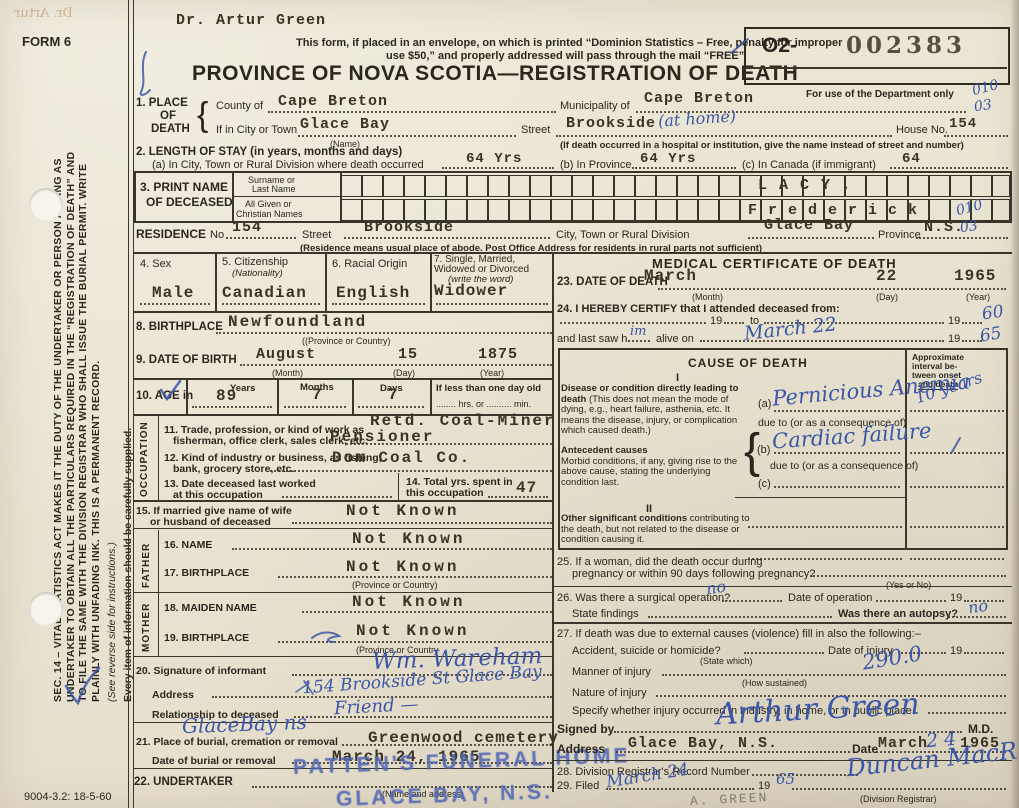  Describe the element at coordinates (963, 124) in the screenshot. I see `house-no-value: 154` at that location.